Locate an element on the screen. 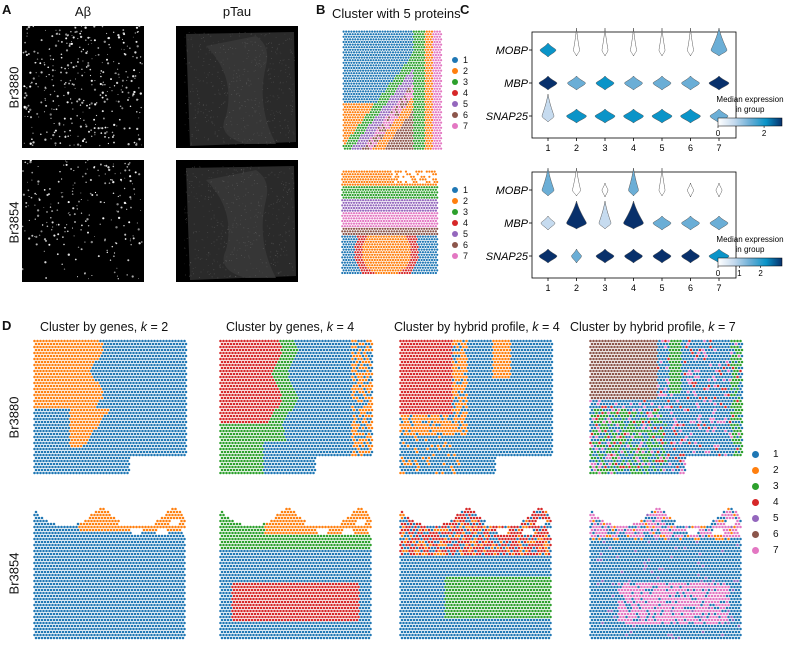 Image resolution: width=794 pixels, height=646 pixels. ptau-image-br3880 is located at coordinates (237, 87).